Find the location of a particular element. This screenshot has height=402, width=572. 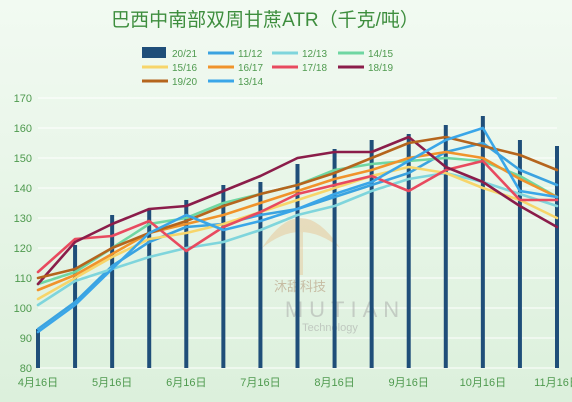

x-tick-label: 8月16日 is located at coordinates (334, 383).